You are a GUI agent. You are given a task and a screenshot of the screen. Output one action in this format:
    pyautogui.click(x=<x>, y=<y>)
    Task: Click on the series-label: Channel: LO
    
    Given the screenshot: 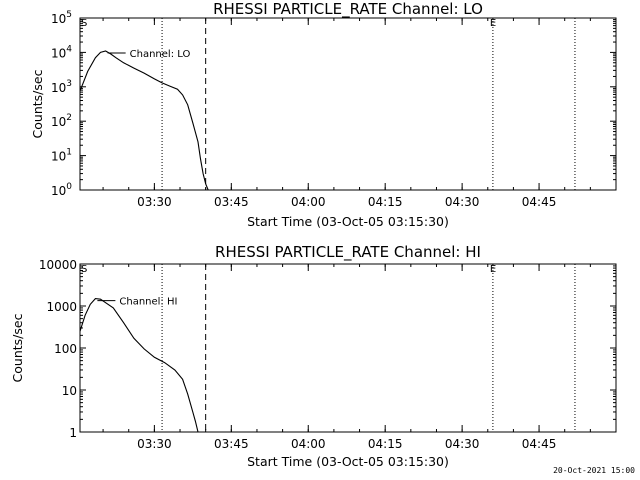 What is the action you would take?
    pyautogui.click(x=160, y=54)
    